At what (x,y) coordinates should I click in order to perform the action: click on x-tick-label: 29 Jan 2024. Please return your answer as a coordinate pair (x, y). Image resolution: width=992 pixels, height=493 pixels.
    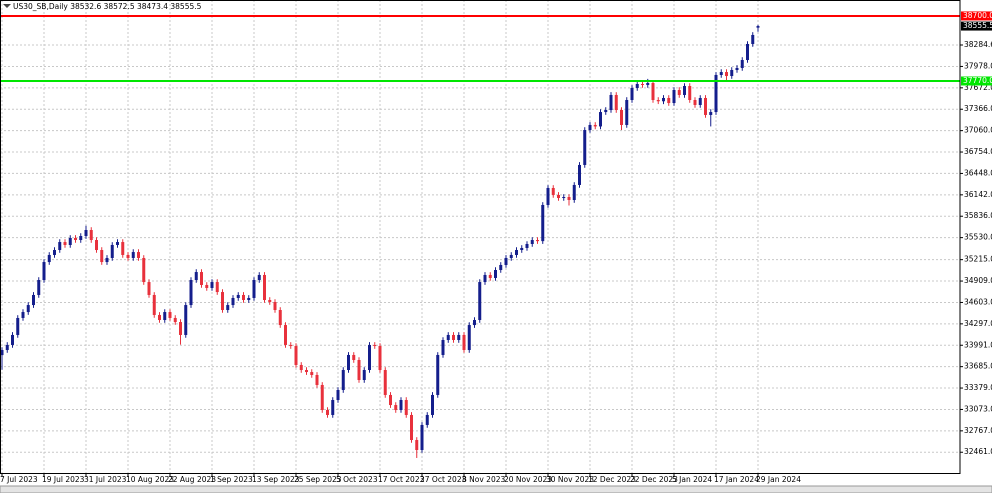
    Looking at the image, I should click on (778, 479).